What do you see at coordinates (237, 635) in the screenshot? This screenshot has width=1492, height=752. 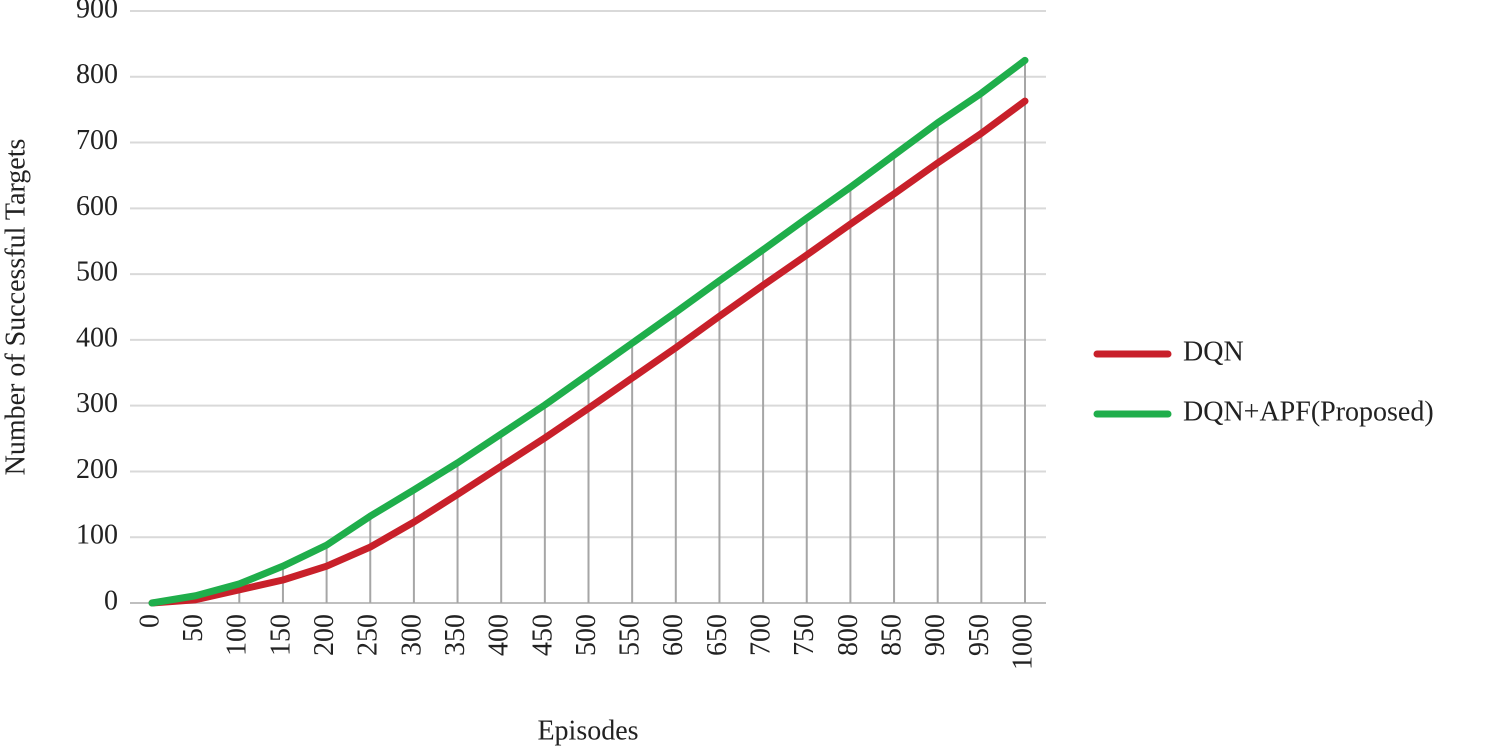 I see `x-tick-label: 100` at bounding box center [237, 635].